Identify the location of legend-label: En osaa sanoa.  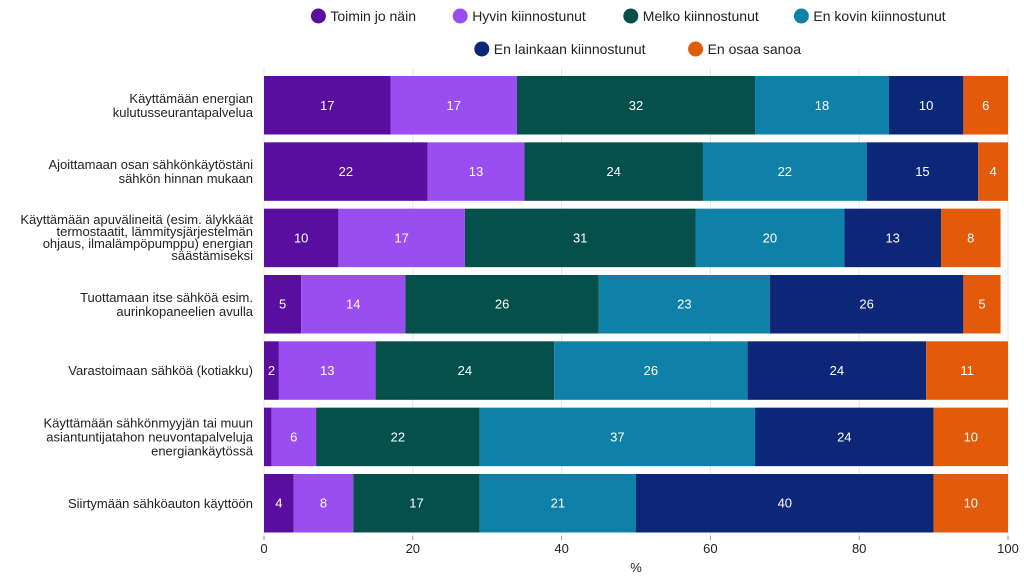
(755, 49).